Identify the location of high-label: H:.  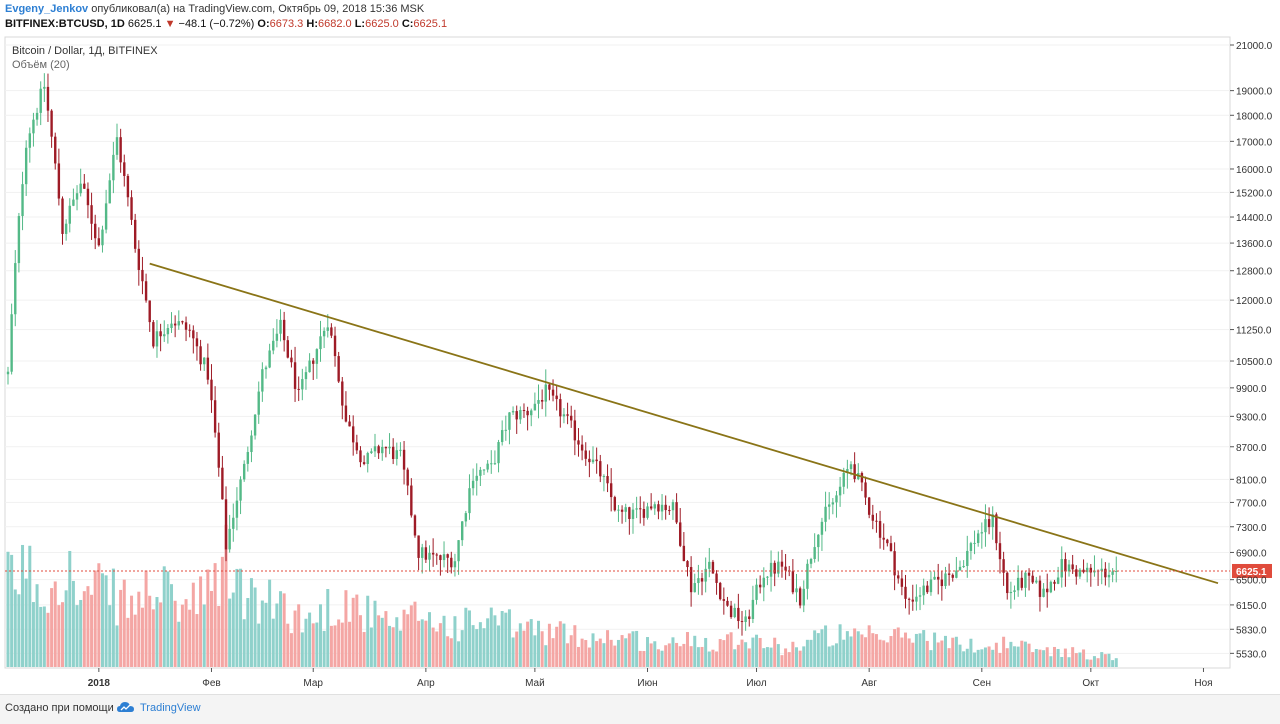
(312, 24).